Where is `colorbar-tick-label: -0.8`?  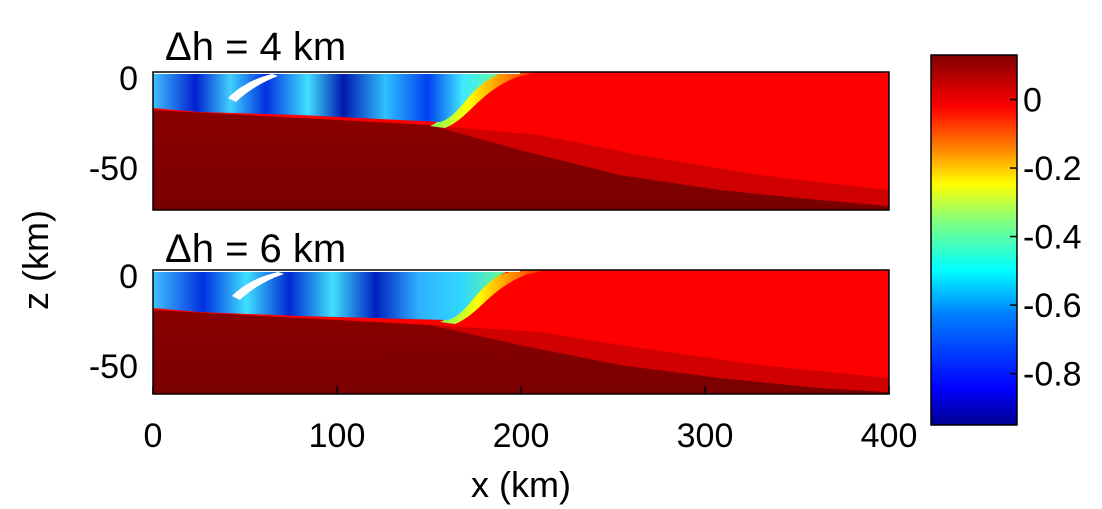 colorbar-tick-label: -0.8 is located at coordinates (1052, 375).